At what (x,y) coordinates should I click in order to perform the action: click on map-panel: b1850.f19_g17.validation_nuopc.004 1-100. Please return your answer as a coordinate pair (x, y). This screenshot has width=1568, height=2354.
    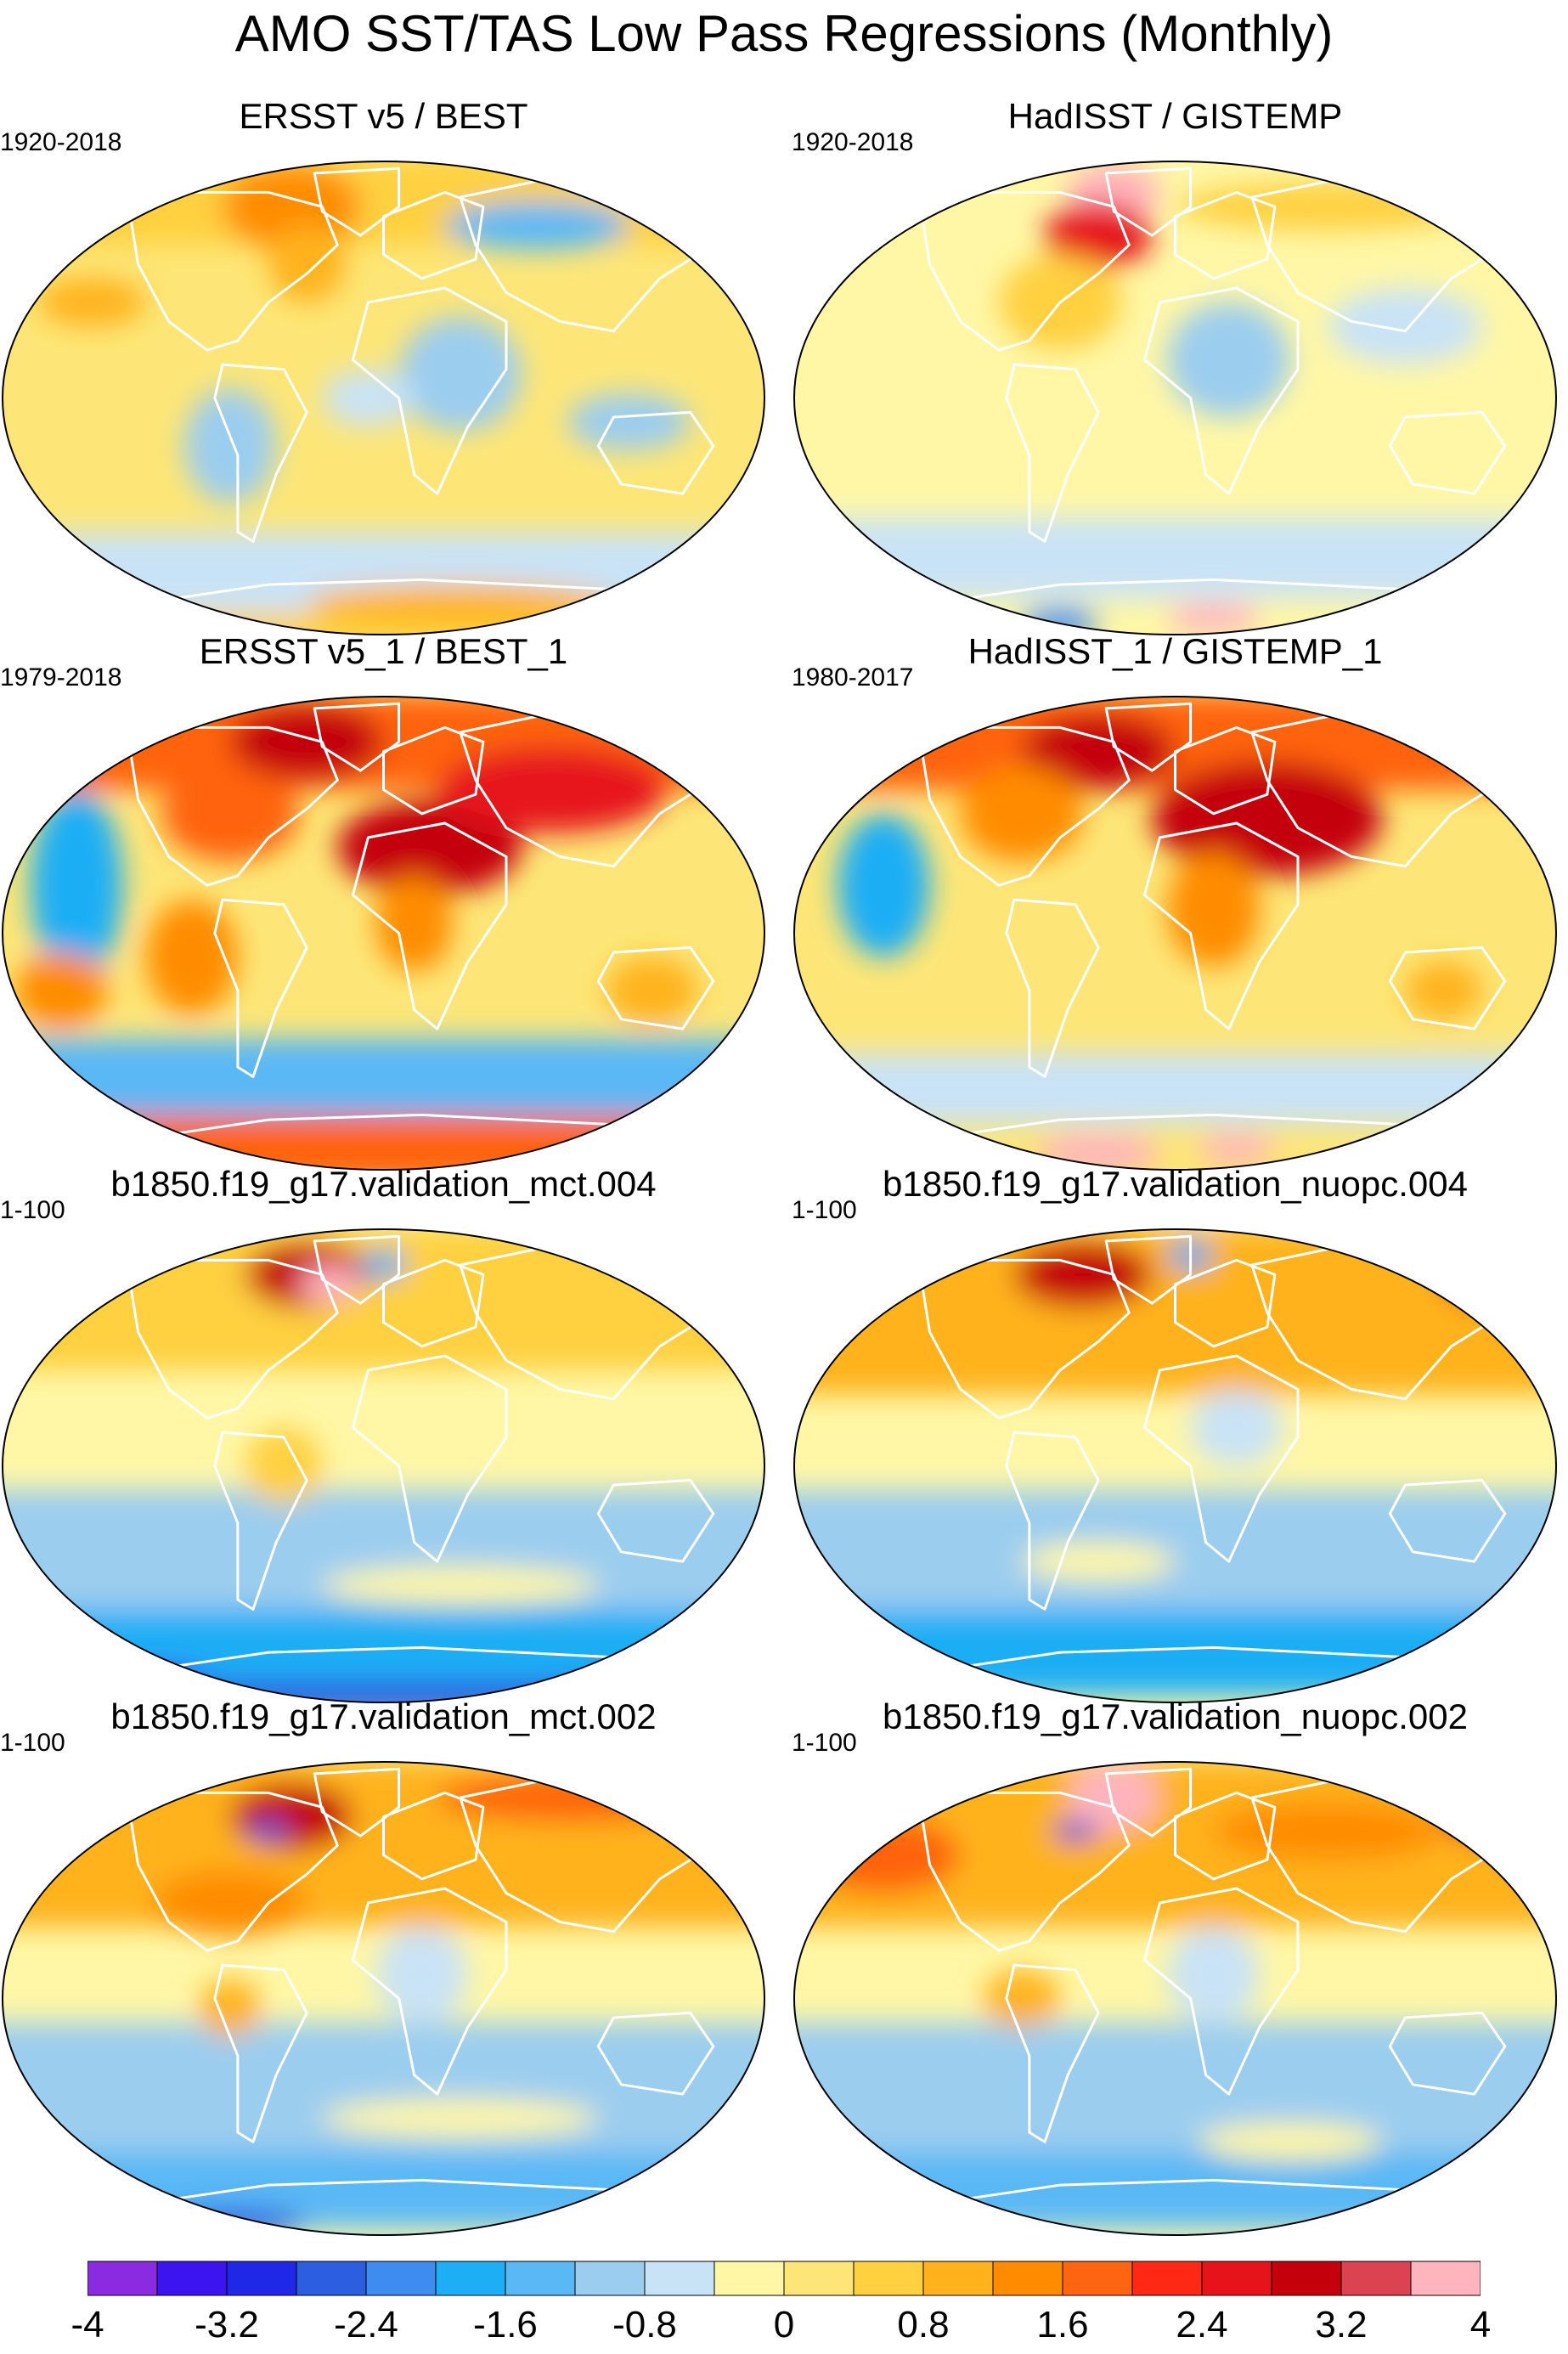
    Looking at the image, I should click on (1175, 1435).